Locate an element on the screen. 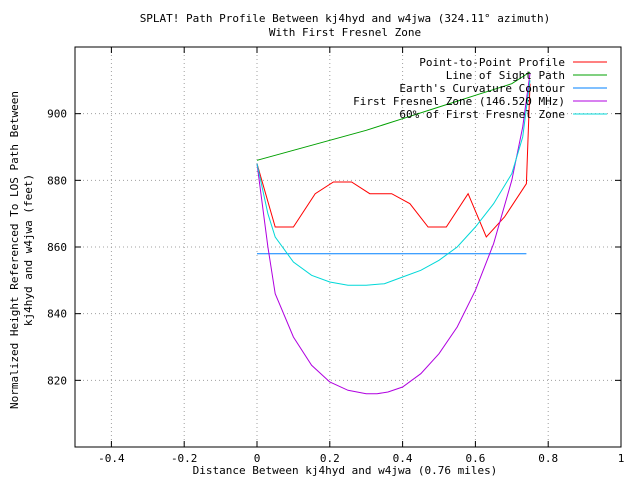 The image size is (640, 480). chart-title-line2: With First Fresnel Zone is located at coordinates (345, 32).